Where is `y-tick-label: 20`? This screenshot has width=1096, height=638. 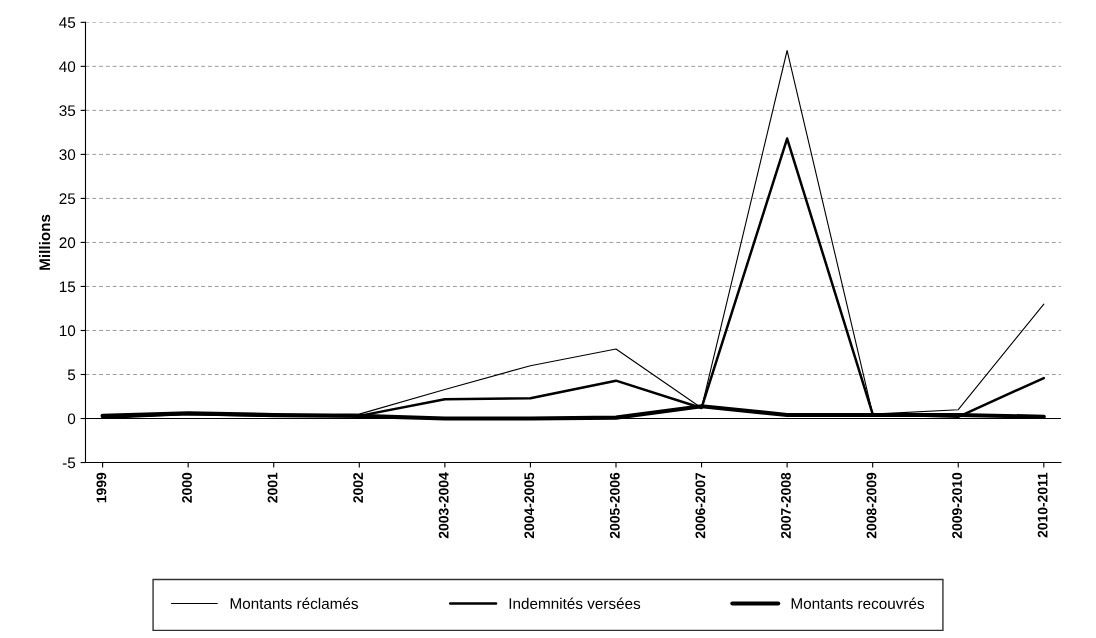 y-tick-label: 20 is located at coordinates (67, 243).